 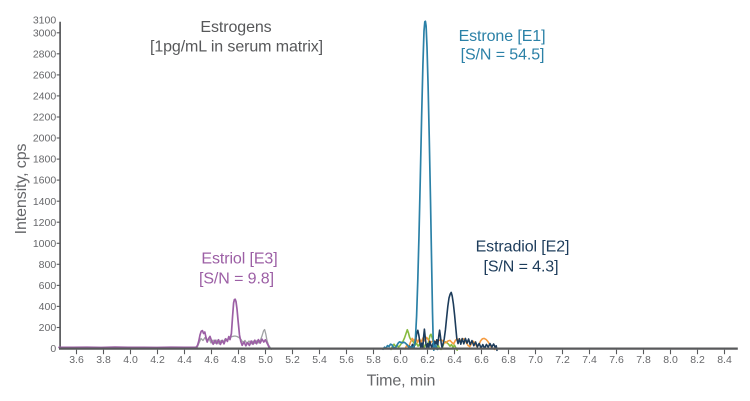 What do you see at coordinates (21, 189) in the screenshot?
I see `svg-text: Intensity, cps` at bounding box center [21, 189].